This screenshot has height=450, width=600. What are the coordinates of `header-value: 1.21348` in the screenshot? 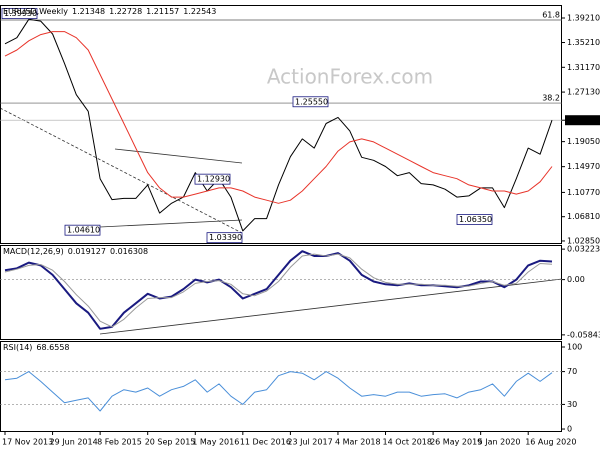 It's located at (88, 11).